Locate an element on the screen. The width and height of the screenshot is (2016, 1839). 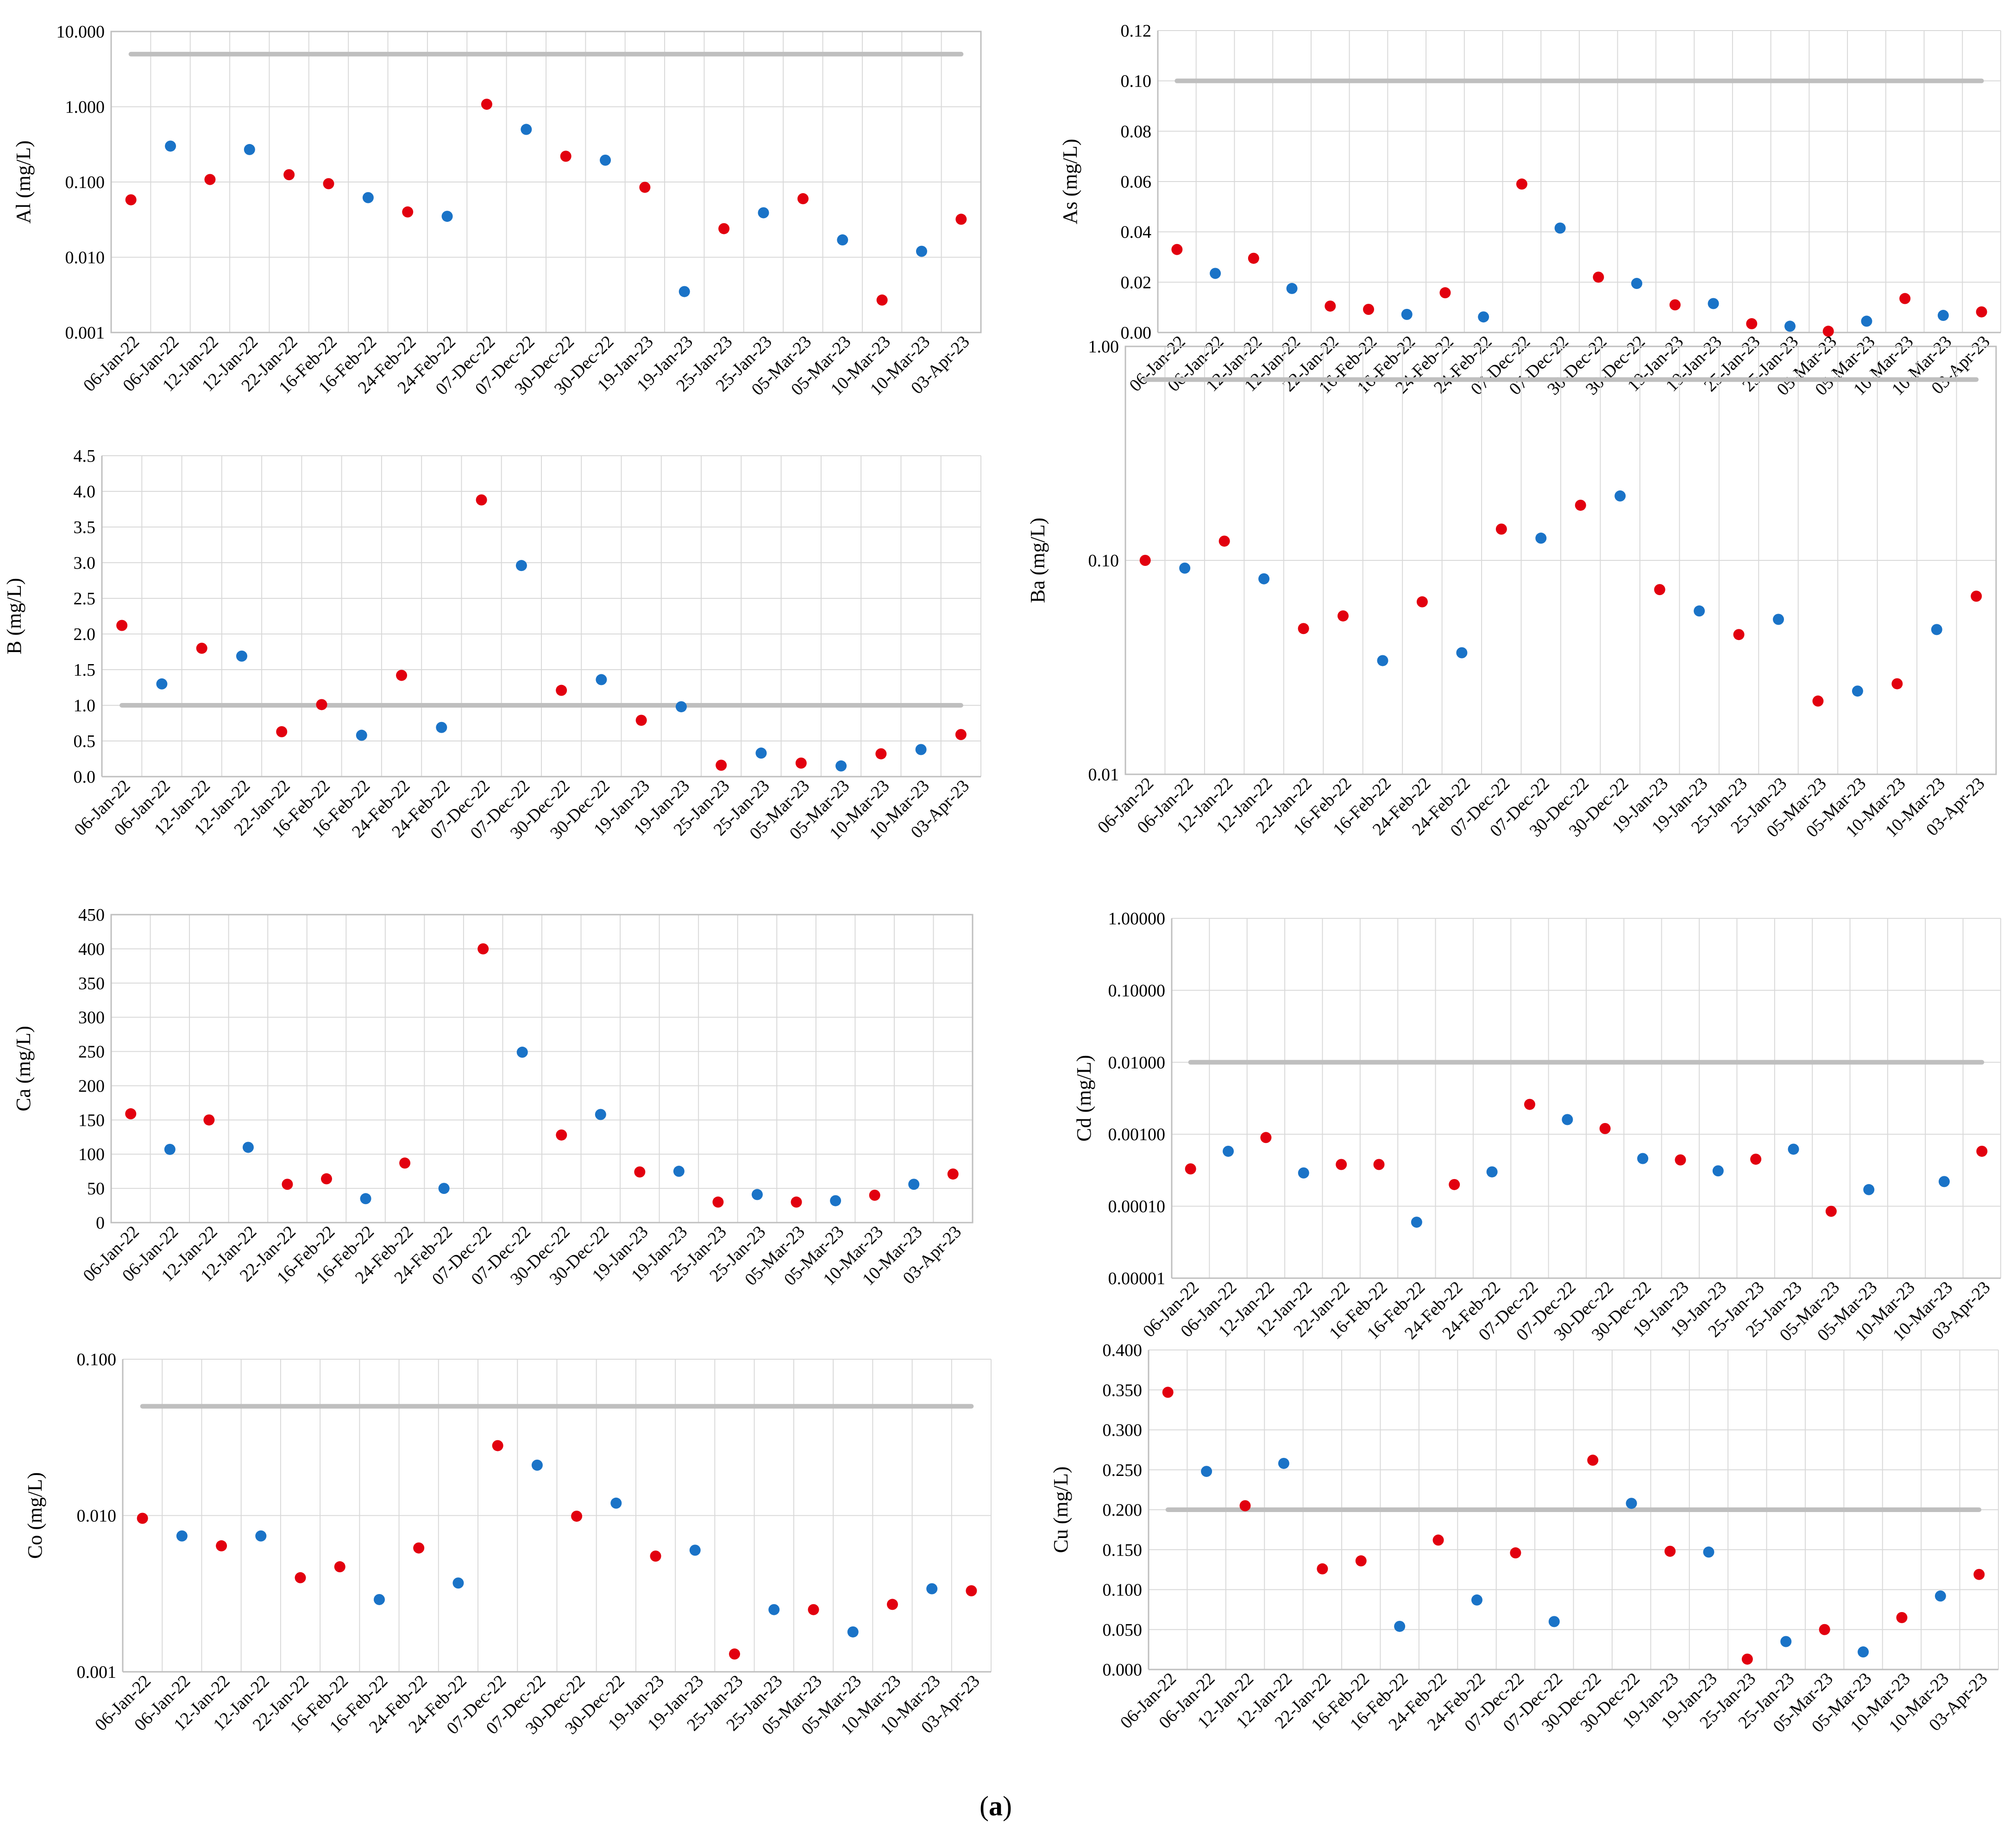
y-tick-label: 0.010 is located at coordinates (85, 258).